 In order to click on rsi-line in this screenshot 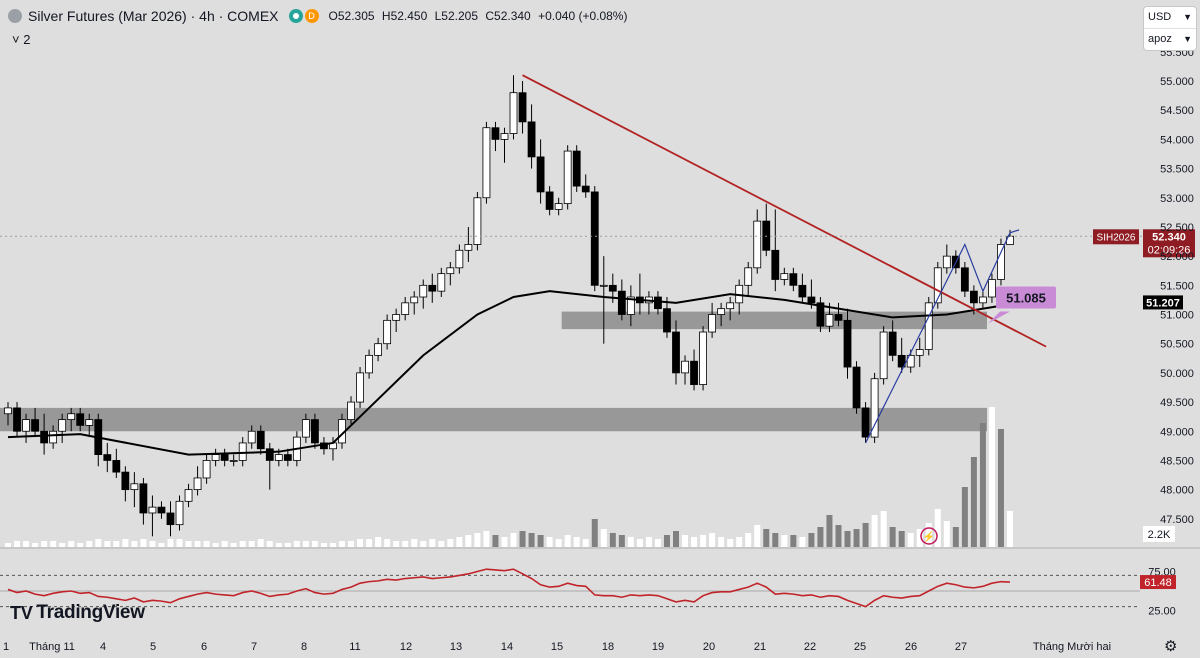, I will do `click(509, 588)`.